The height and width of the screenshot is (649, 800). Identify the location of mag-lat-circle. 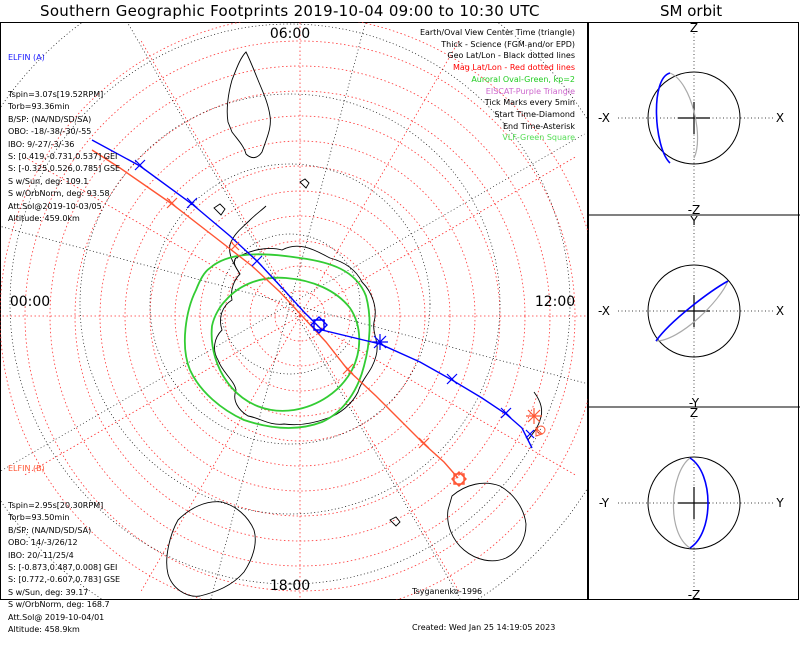
(300, 316).